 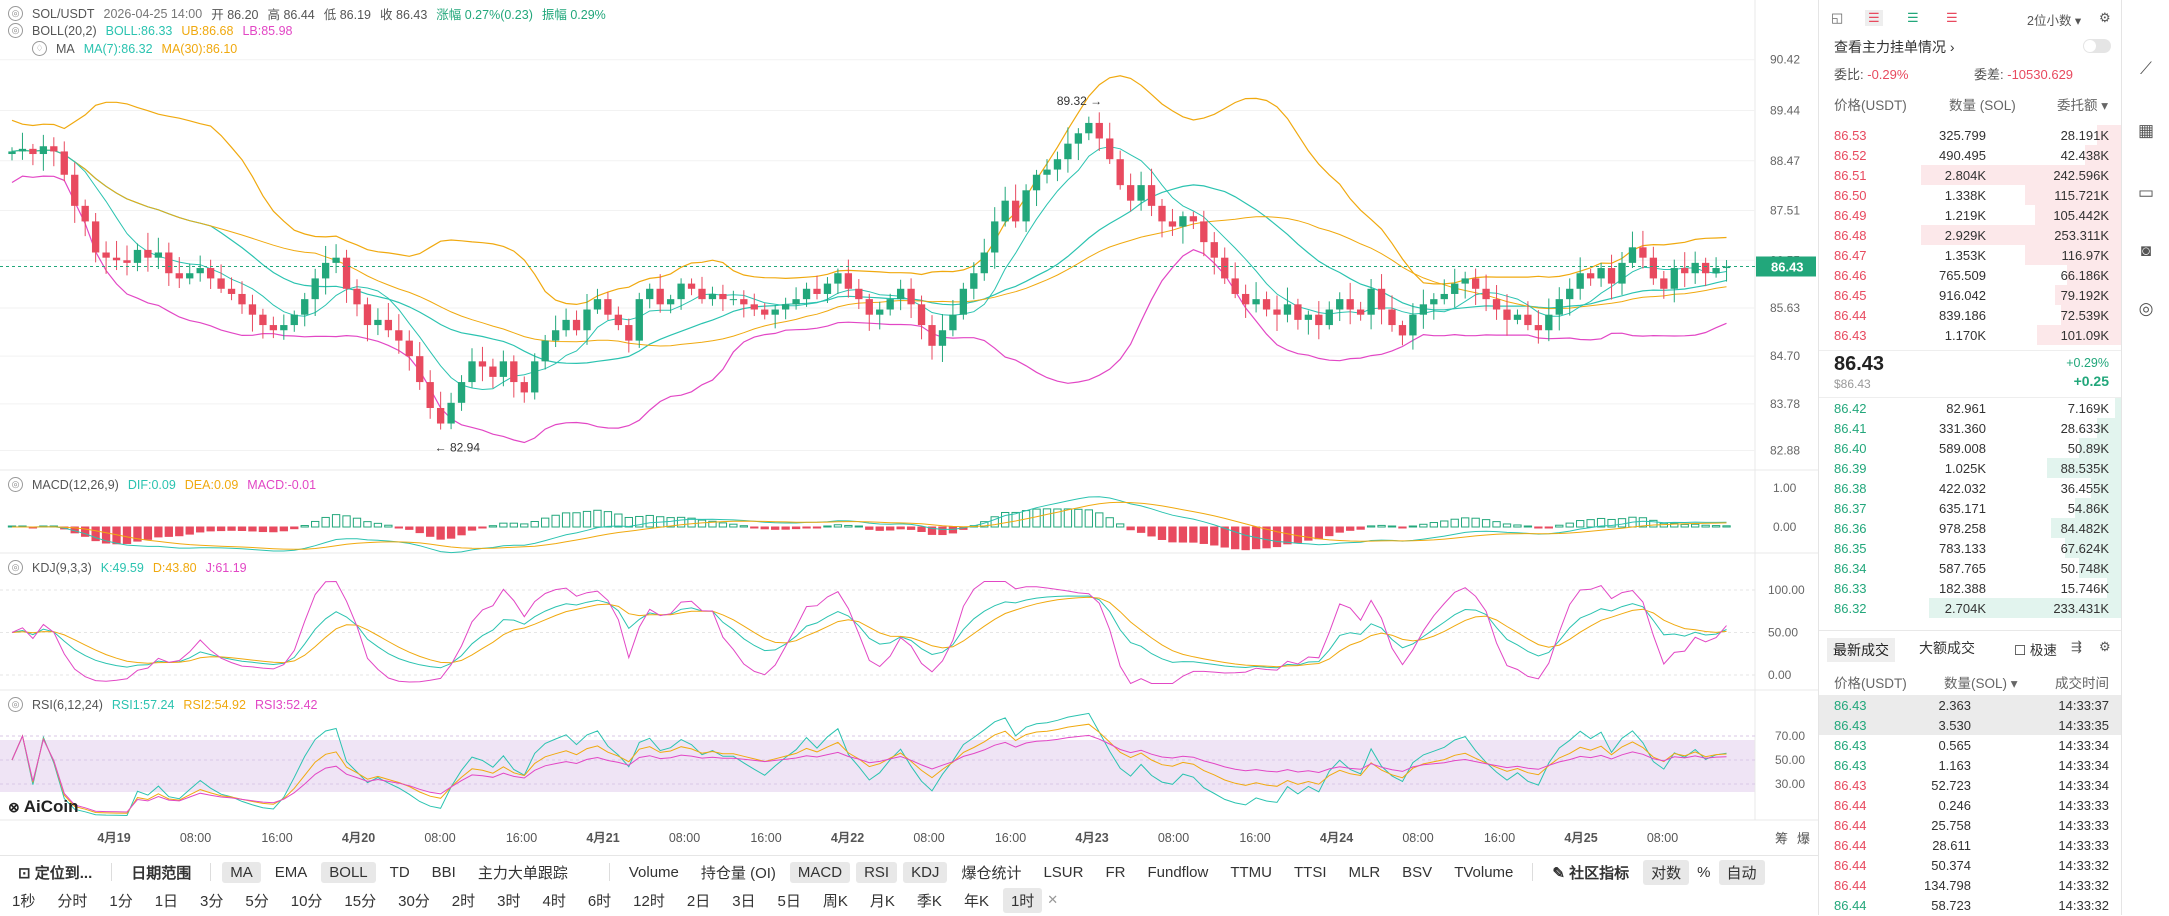 What do you see at coordinates (1970, 825) in the screenshot?
I see `trade-row: 86.44 25.758 14:33:33` at bounding box center [1970, 825].